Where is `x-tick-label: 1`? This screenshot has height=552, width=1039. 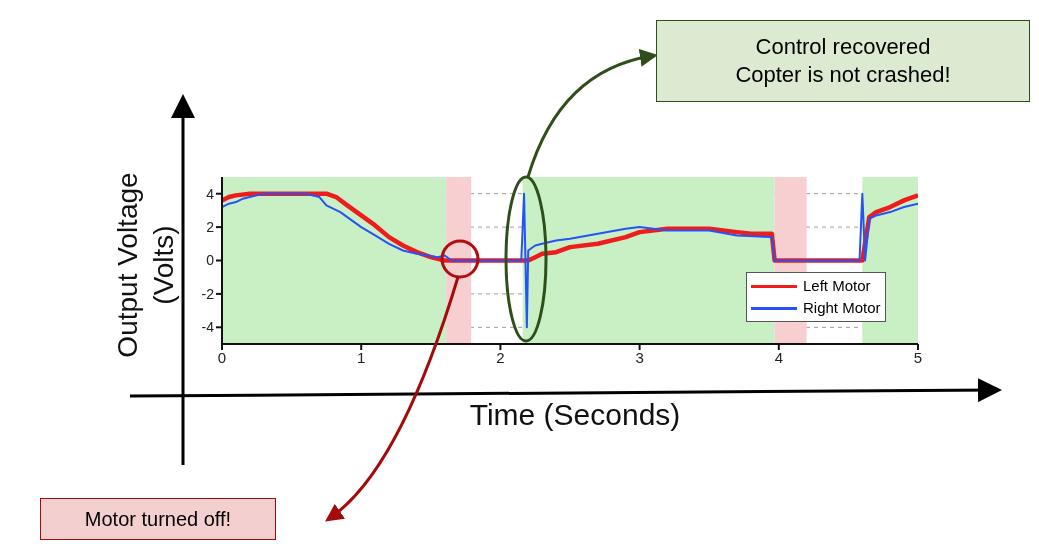
x-tick-label: 1 is located at coordinates (361, 357).